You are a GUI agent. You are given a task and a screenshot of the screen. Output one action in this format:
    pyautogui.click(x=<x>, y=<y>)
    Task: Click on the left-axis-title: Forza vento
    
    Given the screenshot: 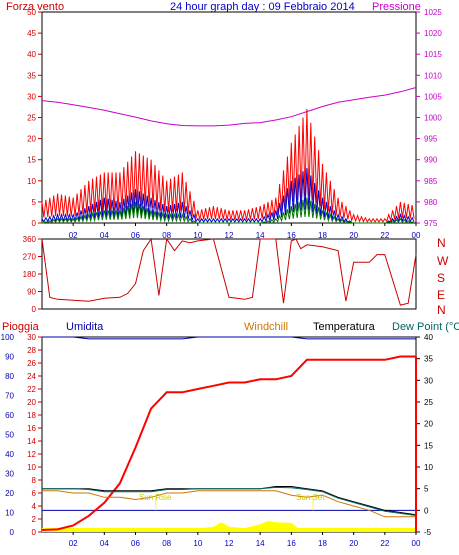 What is the action you would take?
    pyautogui.click(x=35, y=7)
    